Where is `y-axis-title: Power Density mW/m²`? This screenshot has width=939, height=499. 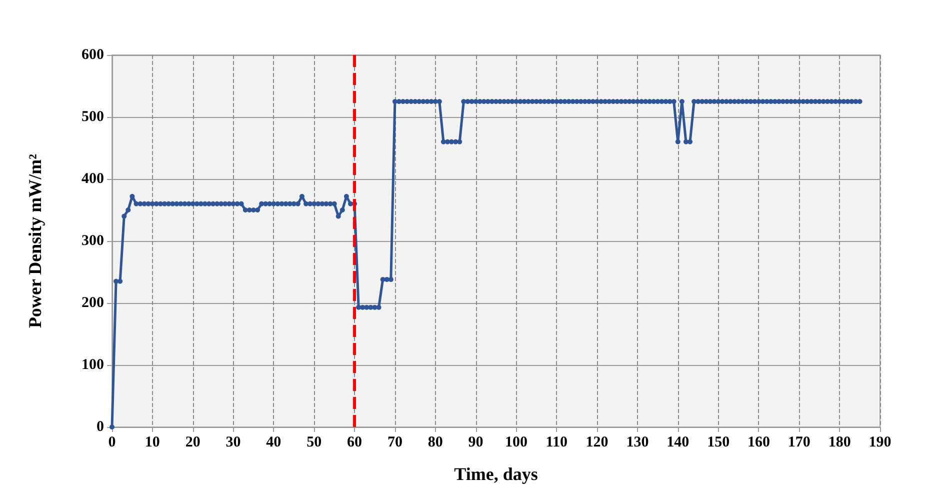
y-axis-title: Power Density mW/m² is located at coordinates (35, 241).